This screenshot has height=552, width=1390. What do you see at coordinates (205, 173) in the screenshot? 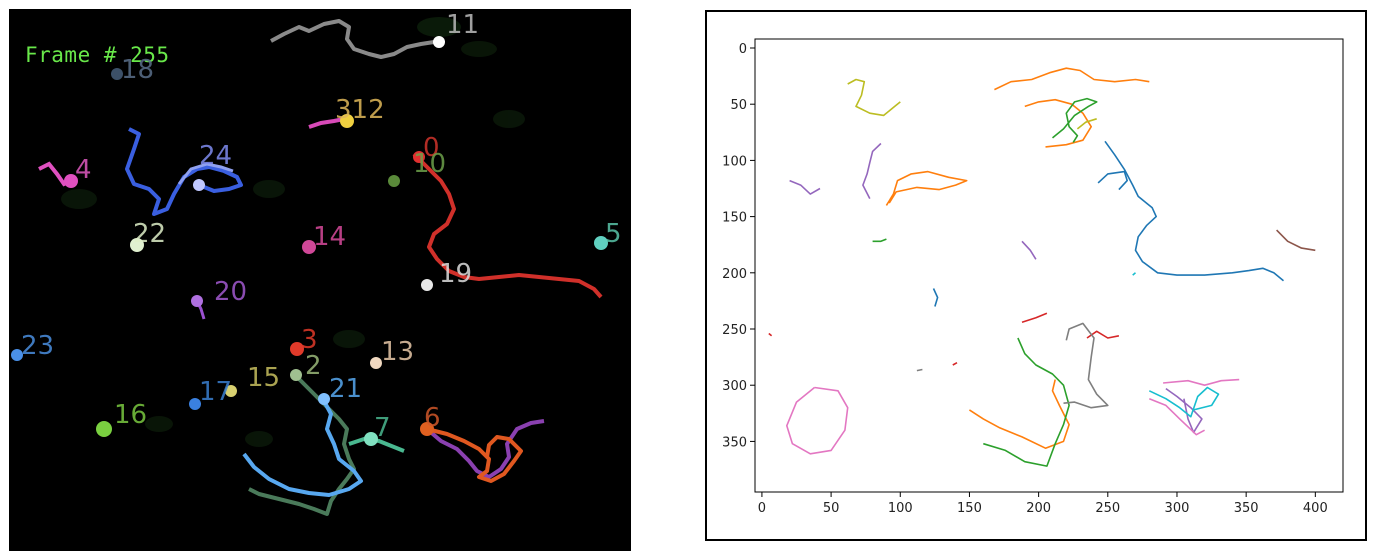
I see `track-24-path-light` at bounding box center [205, 173].